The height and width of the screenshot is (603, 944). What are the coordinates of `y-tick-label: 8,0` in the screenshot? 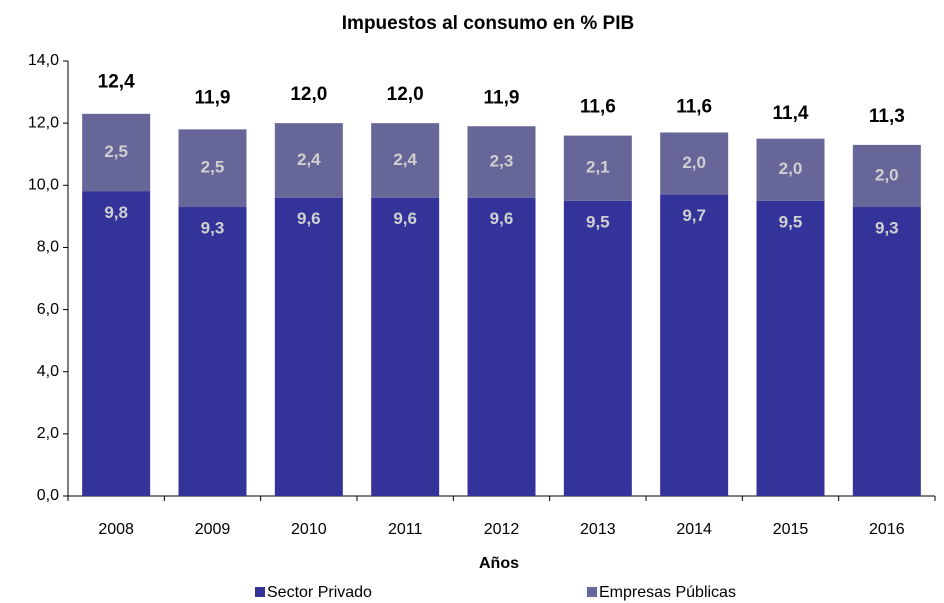 It's located at (48, 247).